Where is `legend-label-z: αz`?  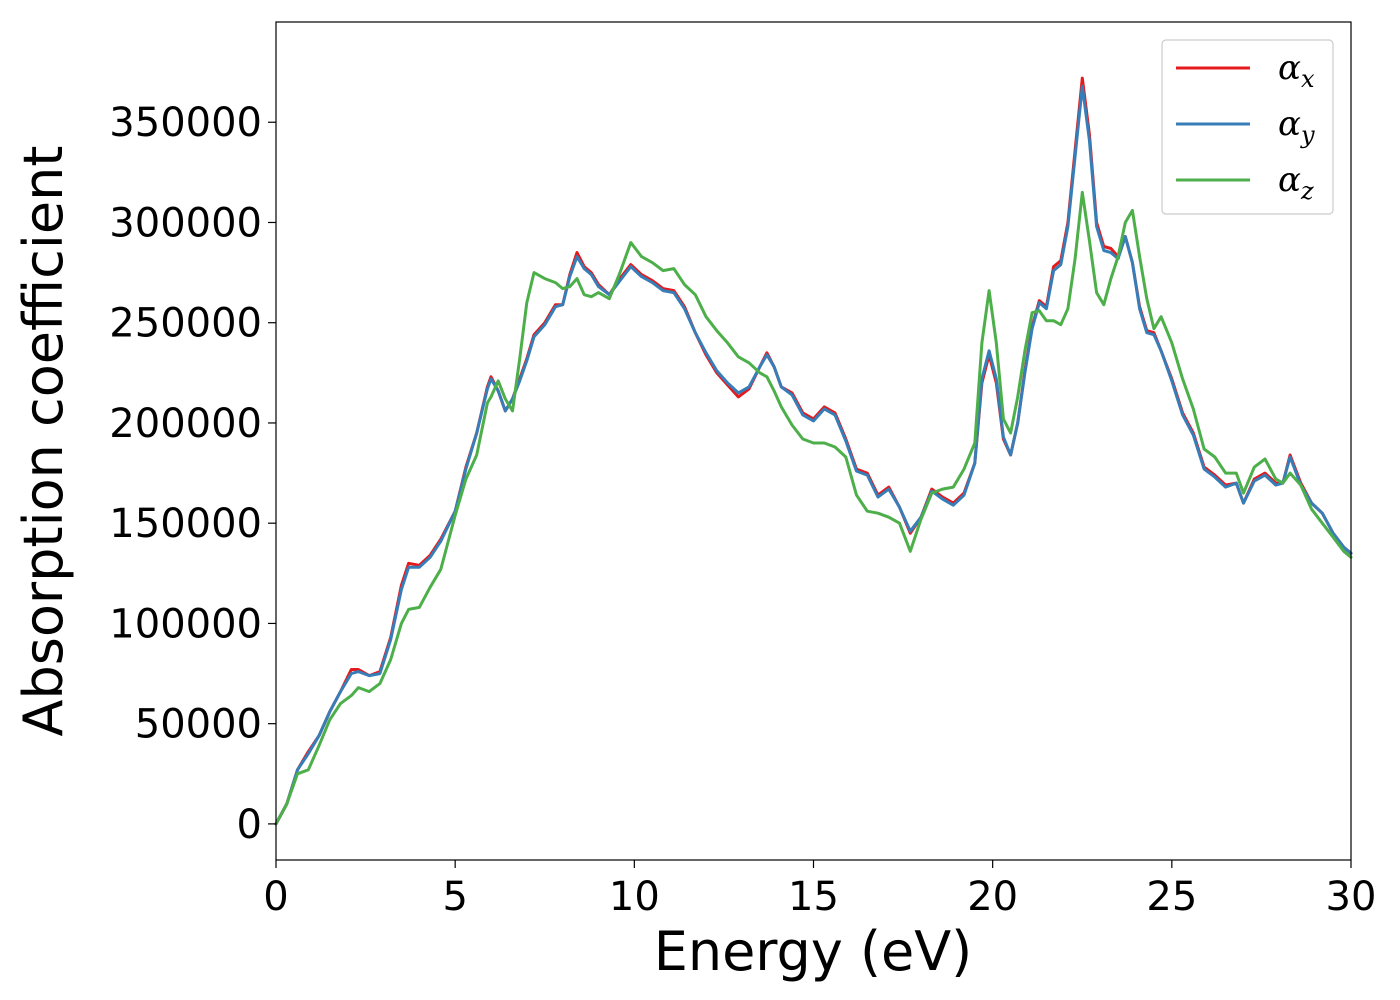
legend-label-z: αz is located at coordinates (1296, 182).